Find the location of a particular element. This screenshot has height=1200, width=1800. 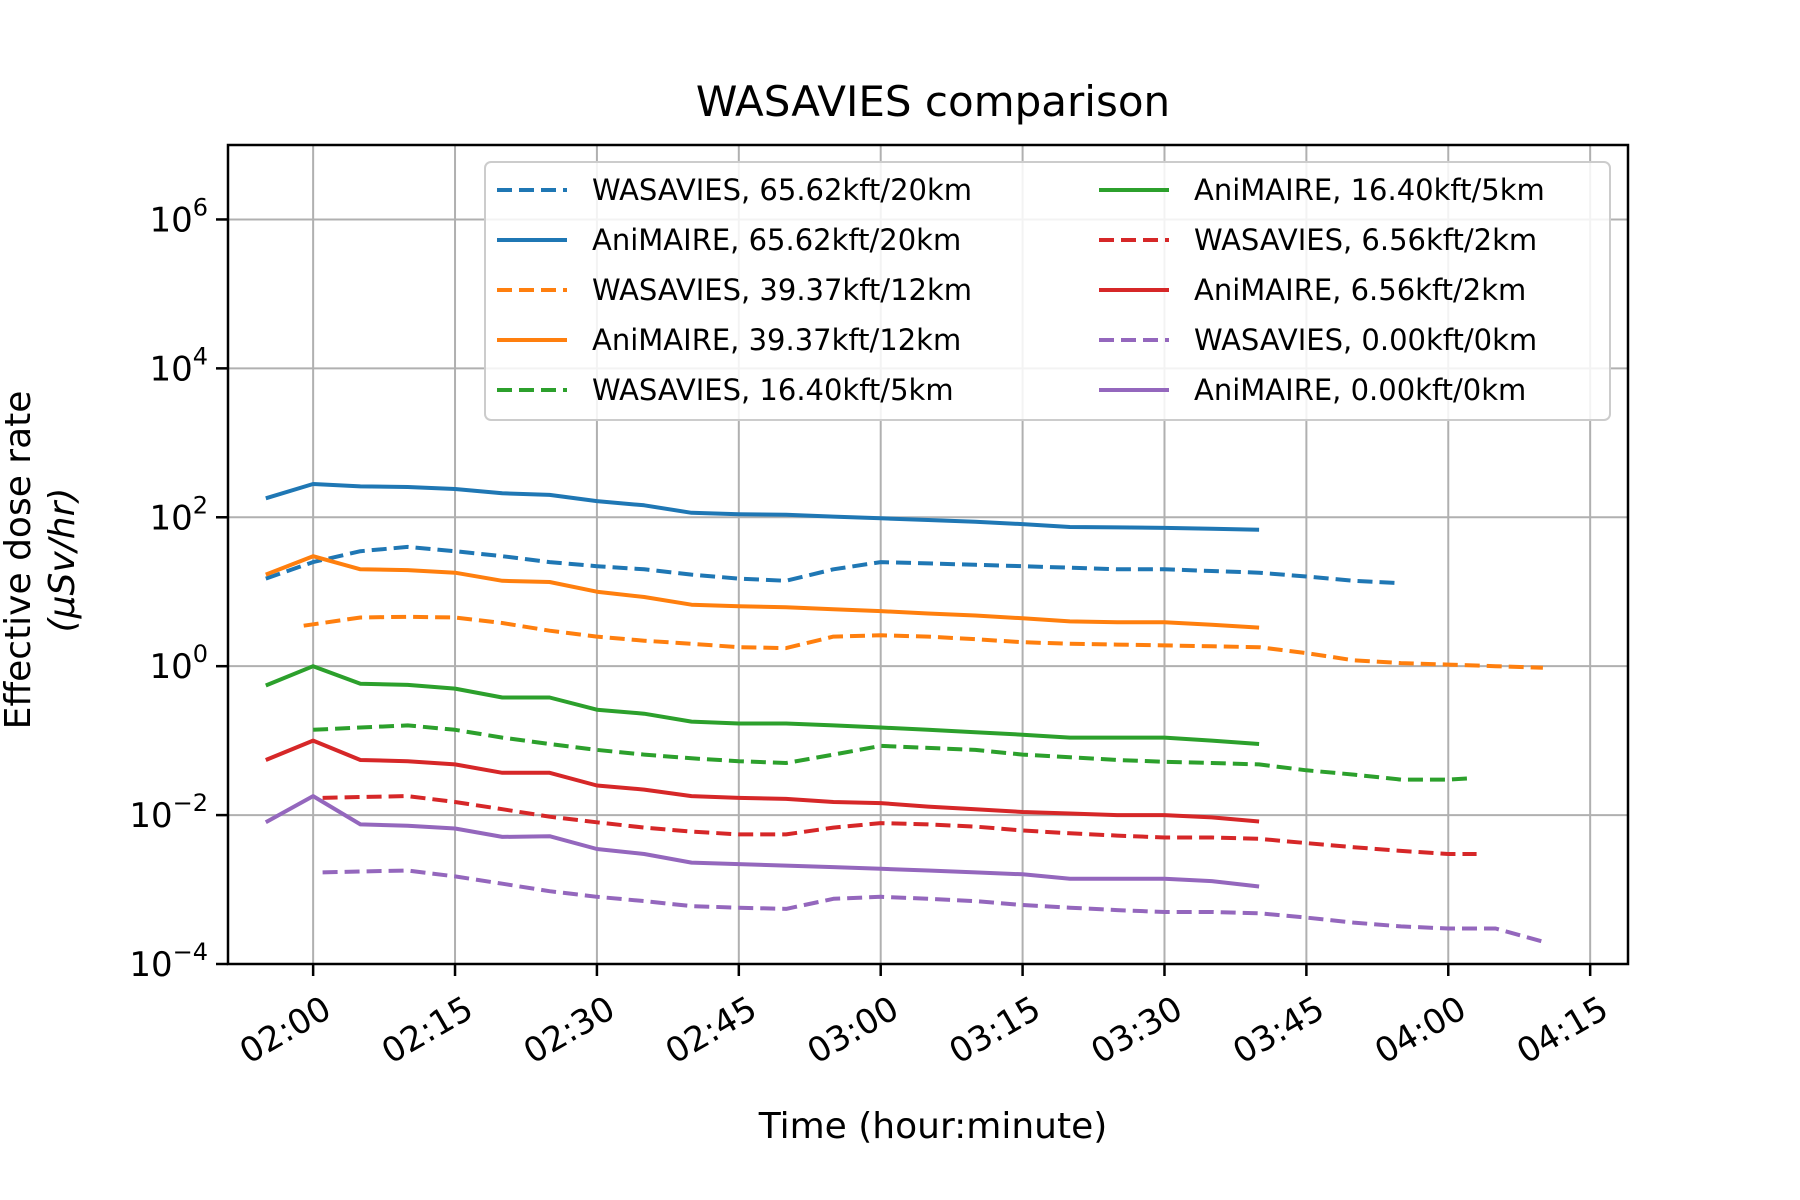

legend-label: AniMAIRE, 0.00kft/0km is located at coordinates (1360, 390).